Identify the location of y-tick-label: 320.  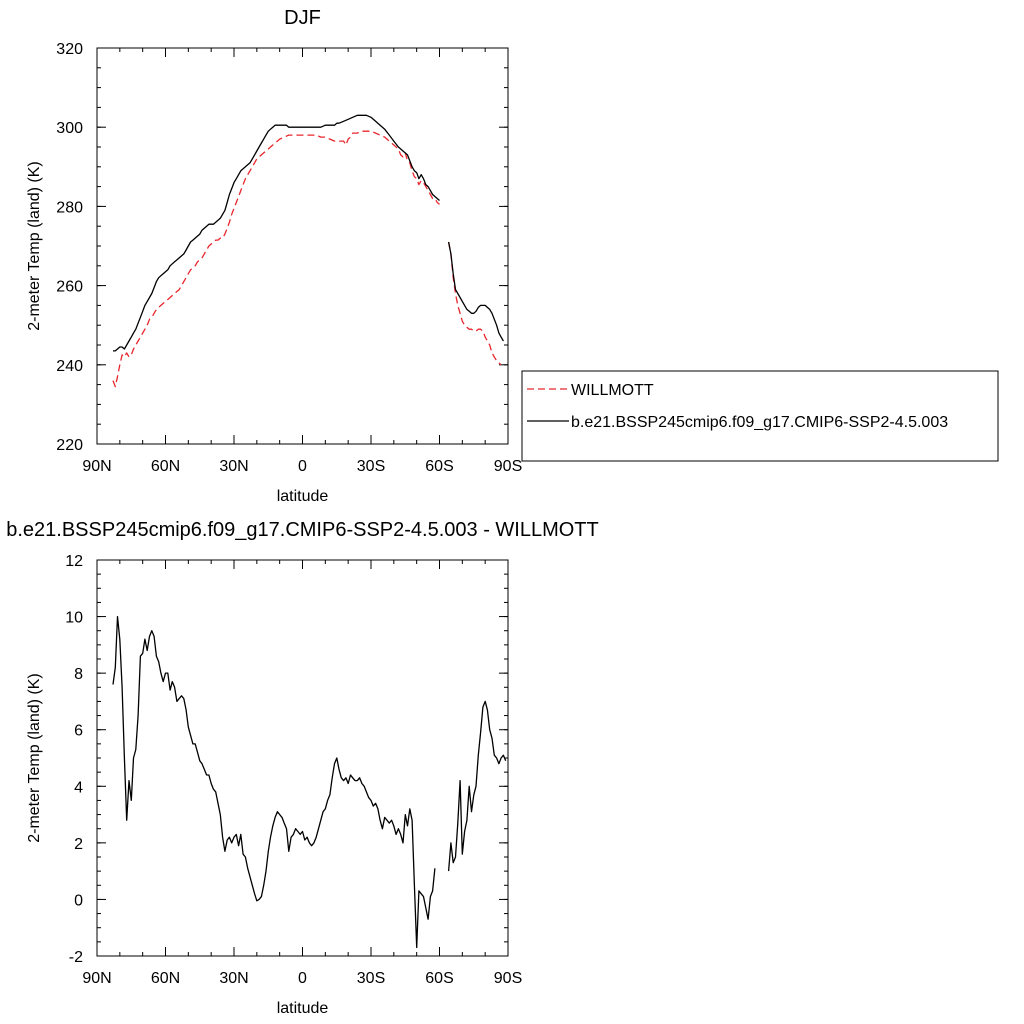
(69, 49).